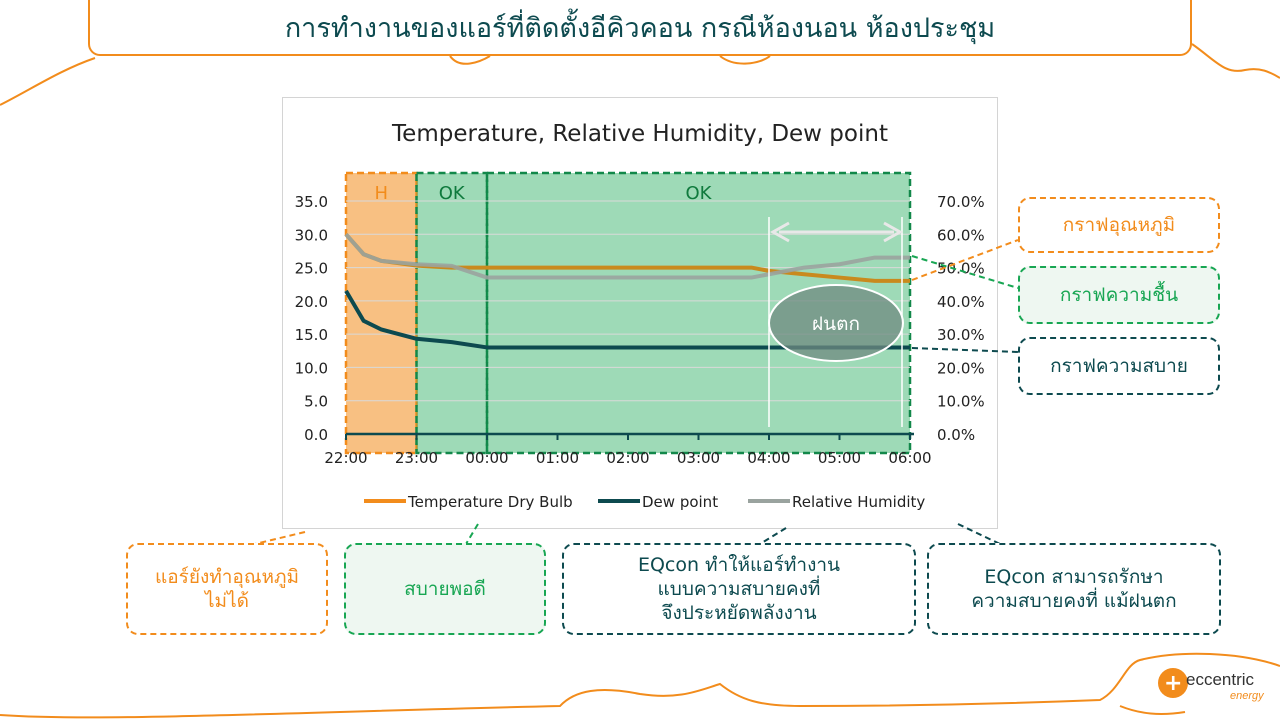  I want to click on bottom-callout-hot: แอร์ยังทำอุณหภูมิ ไม่ได้, so click(227, 589).